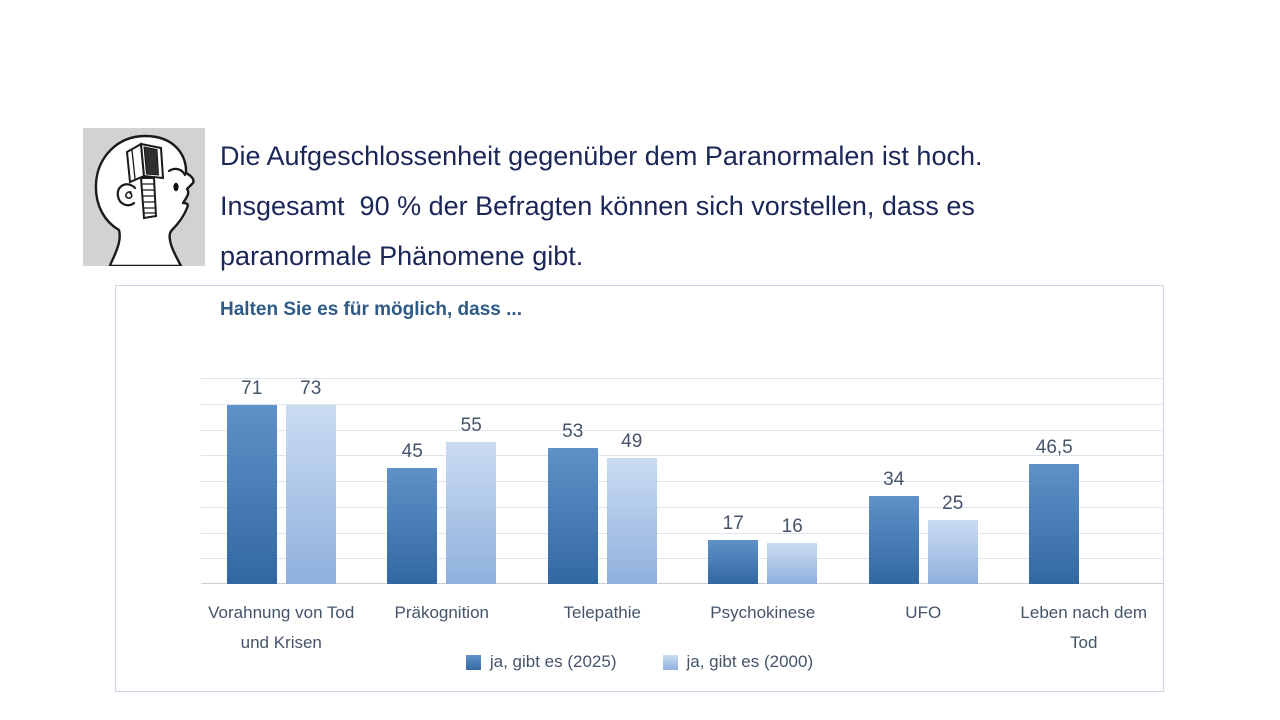 The width and height of the screenshot is (1280, 720). Describe the element at coordinates (733, 524) in the screenshot. I see `value-label: 17` at that location.